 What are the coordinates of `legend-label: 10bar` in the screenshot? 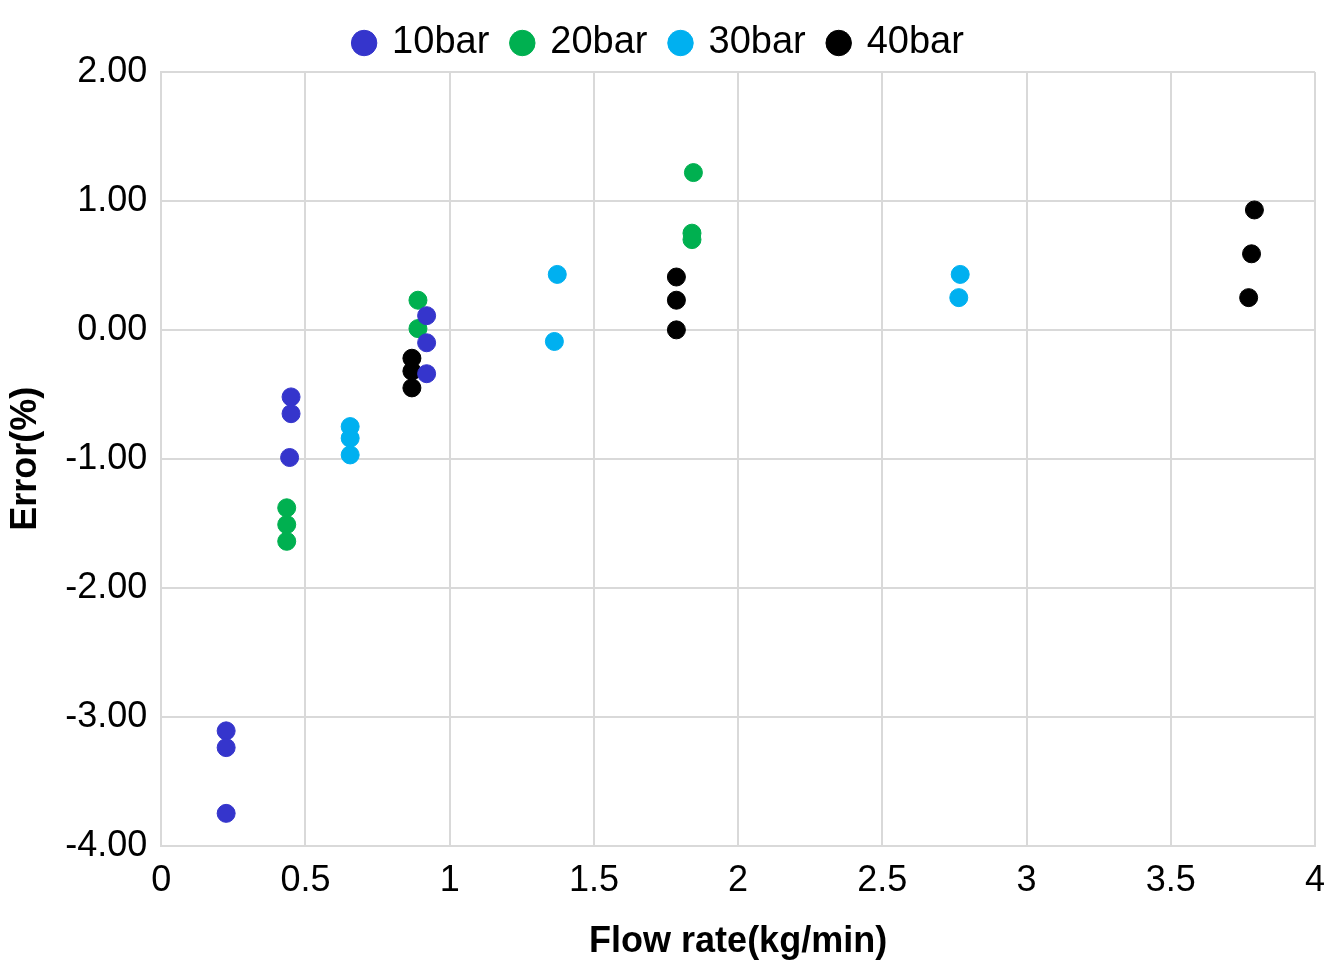 It's located at (441, 40).